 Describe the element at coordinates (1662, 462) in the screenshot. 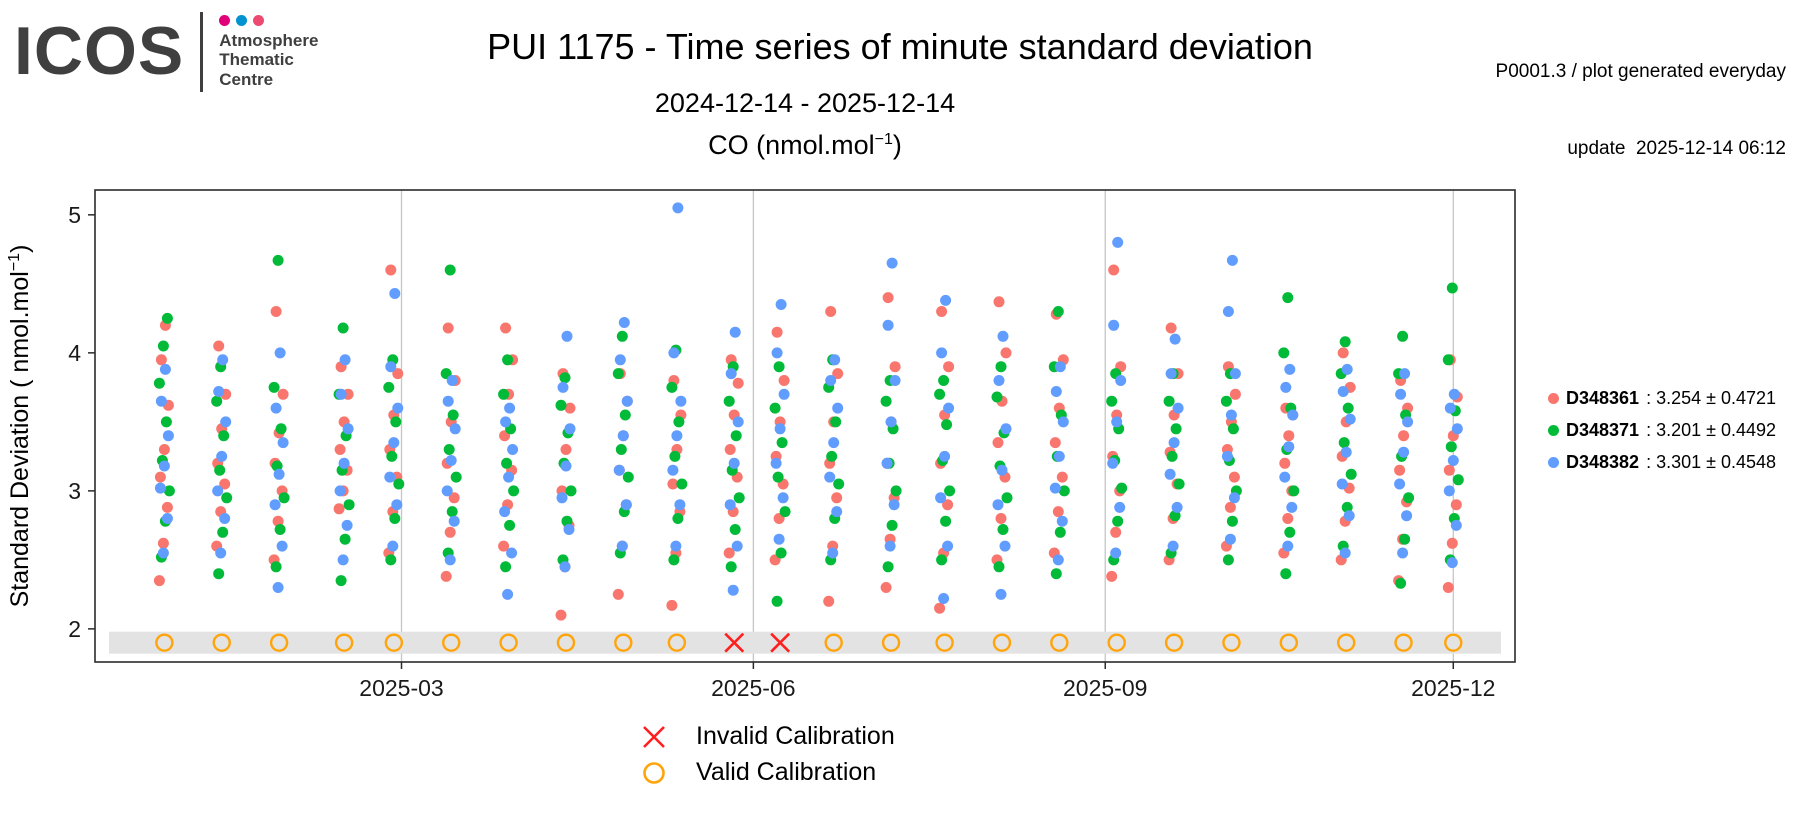

I see `series-legend-item: D348382: 3.301 ± 0.4548` at that location.